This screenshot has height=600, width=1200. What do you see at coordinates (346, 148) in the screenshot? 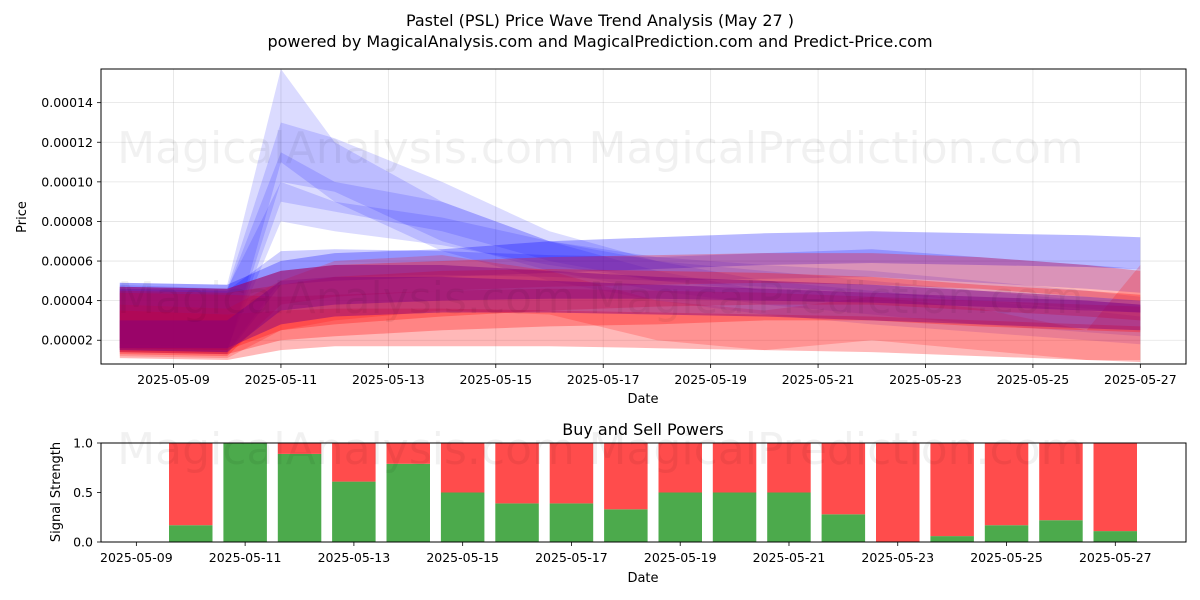
I see `watermark-analysis-top: MagicalAnalysis.com` at bounding box center [346, 148].